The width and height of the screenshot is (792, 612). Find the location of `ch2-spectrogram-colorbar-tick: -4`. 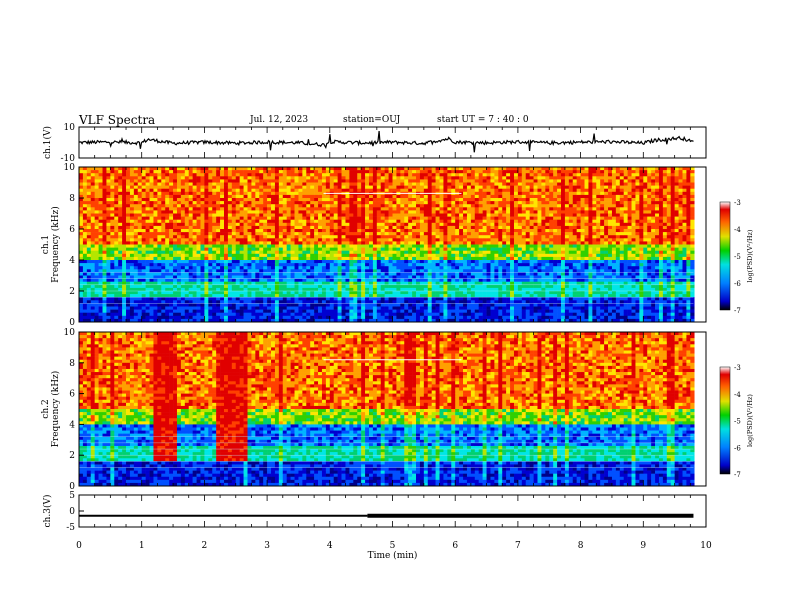

ch2-spectrogram-colorbar-tick: -4 is located at coordinates (737, 395).